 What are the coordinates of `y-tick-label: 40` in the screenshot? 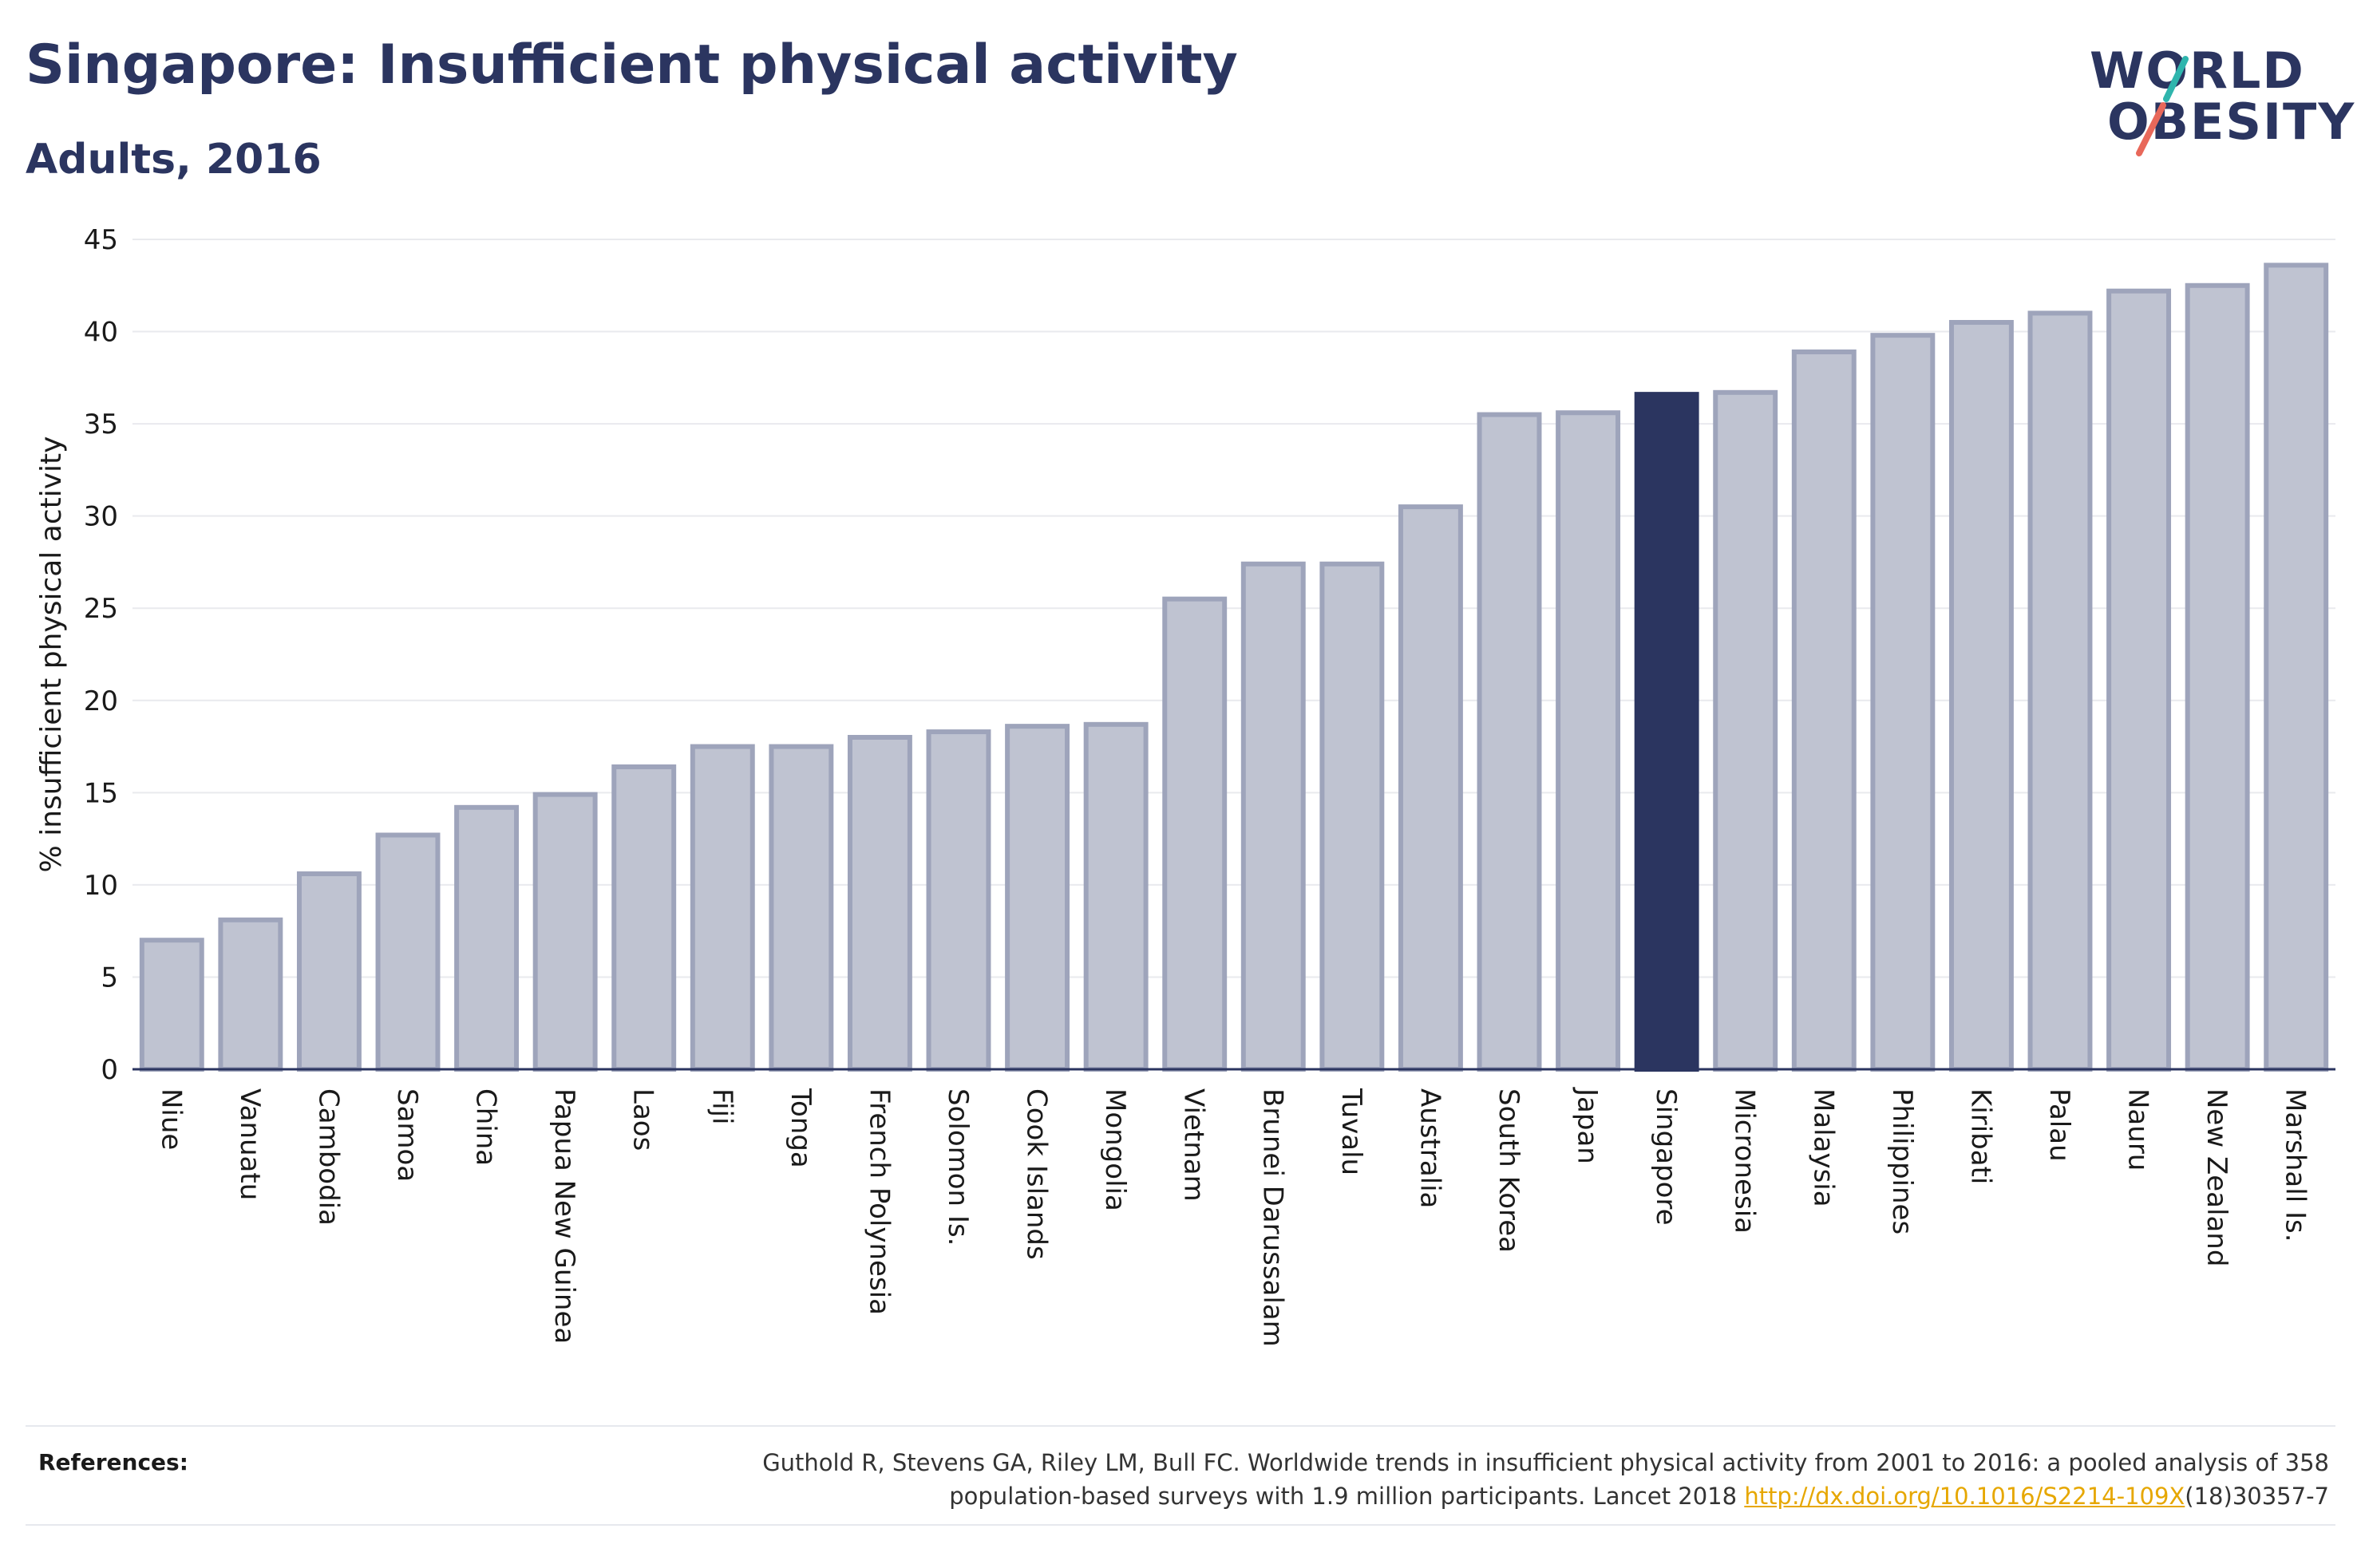 It's located at (101, 333).